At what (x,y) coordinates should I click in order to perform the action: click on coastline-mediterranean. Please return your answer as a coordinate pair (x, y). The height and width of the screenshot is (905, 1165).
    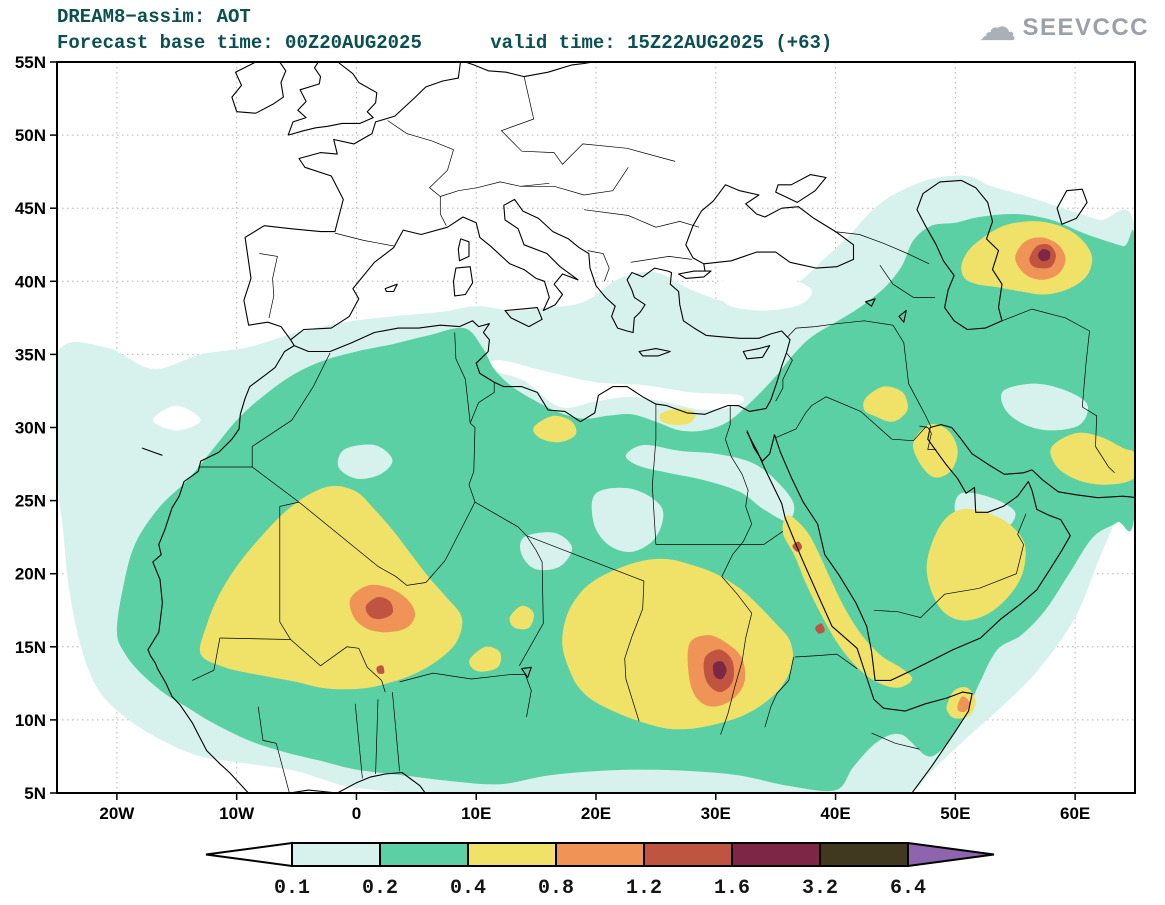
    Looking at the image, I should click on (540, 310).